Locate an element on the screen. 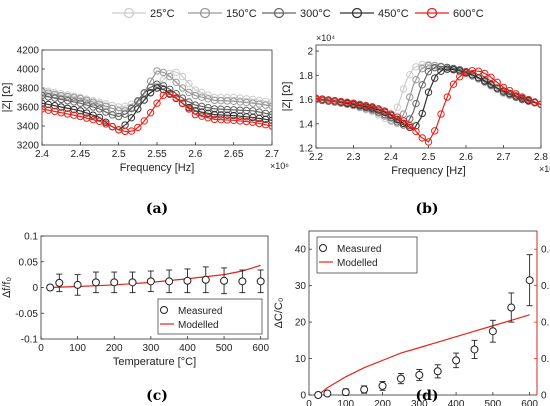 The image size is (550, 406). x-tick-label: 2.2 is located at coordinates (316, 157).